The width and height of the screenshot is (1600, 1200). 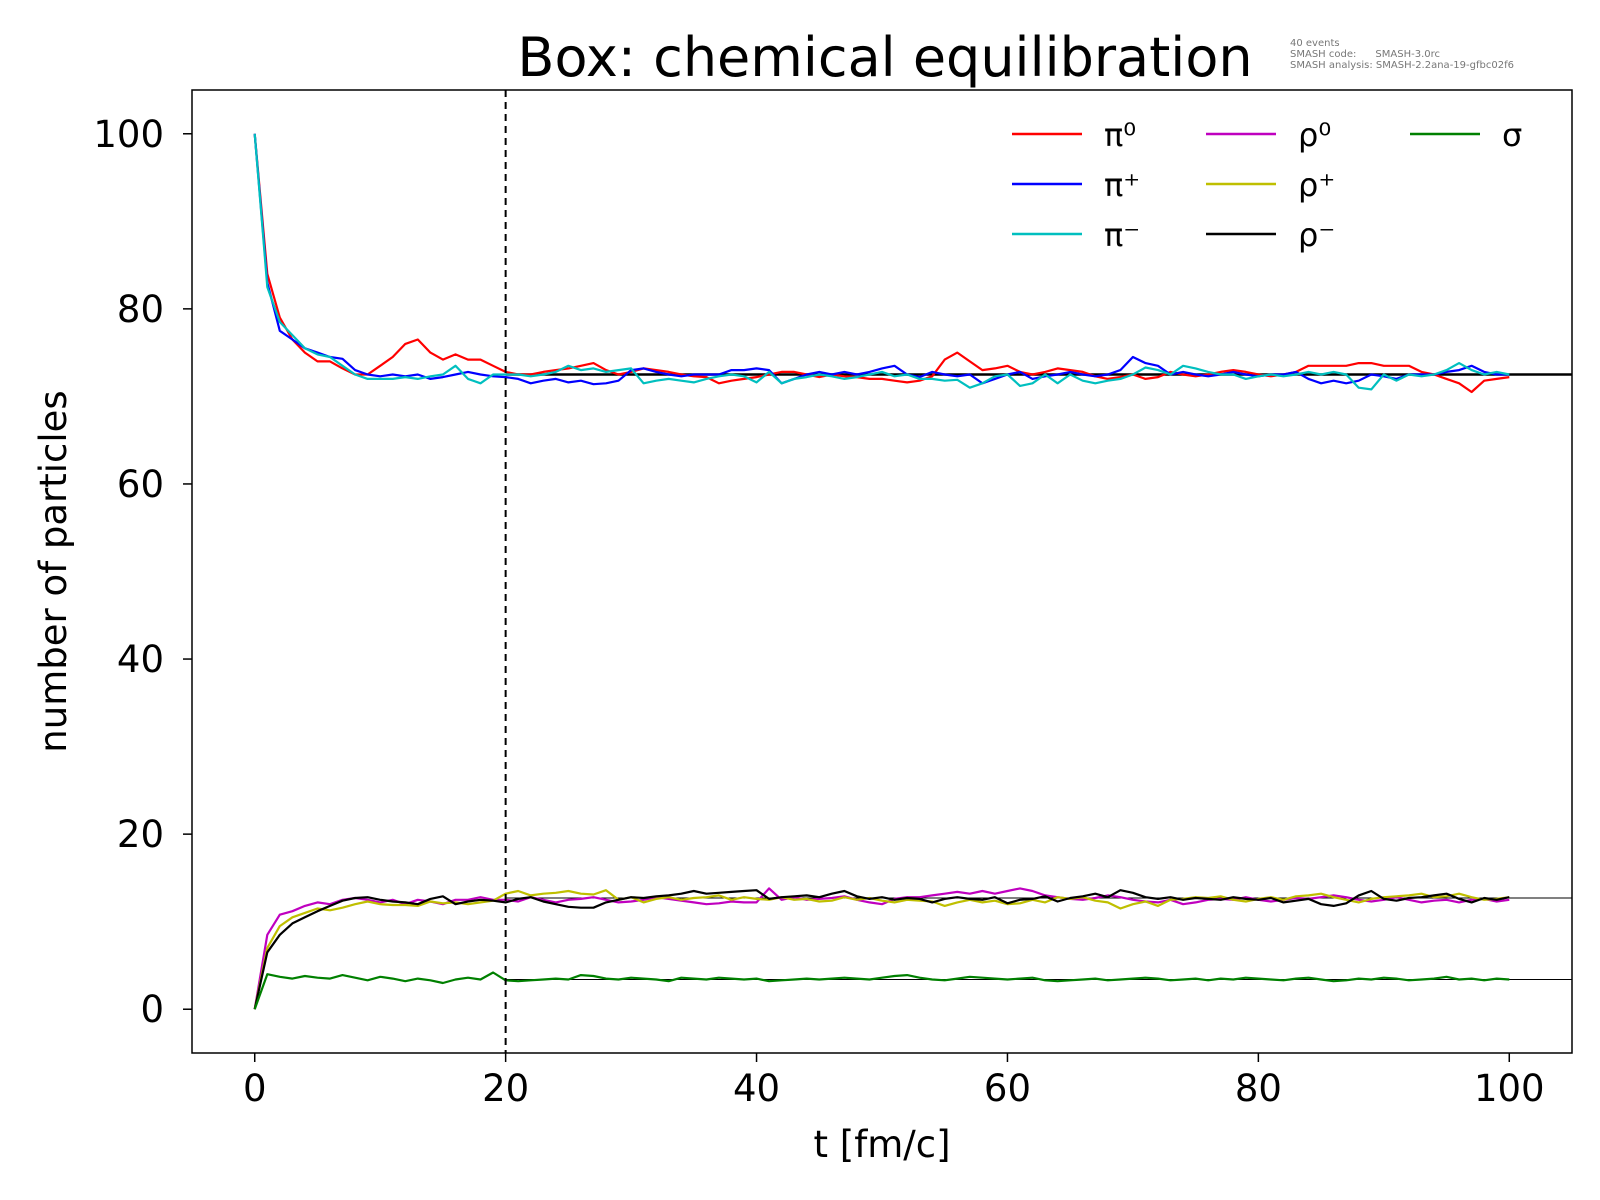 What do you see at coordinates (1316, 235) in the screenshot?
I see `legend-label: ρ⁻` at bounding box center [1316, 235].